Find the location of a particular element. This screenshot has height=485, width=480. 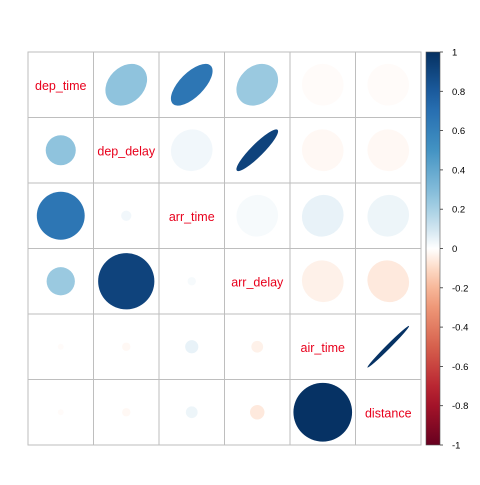

ellipse-mark-dep_delay-arr_time is located at coordinates (191, 150).